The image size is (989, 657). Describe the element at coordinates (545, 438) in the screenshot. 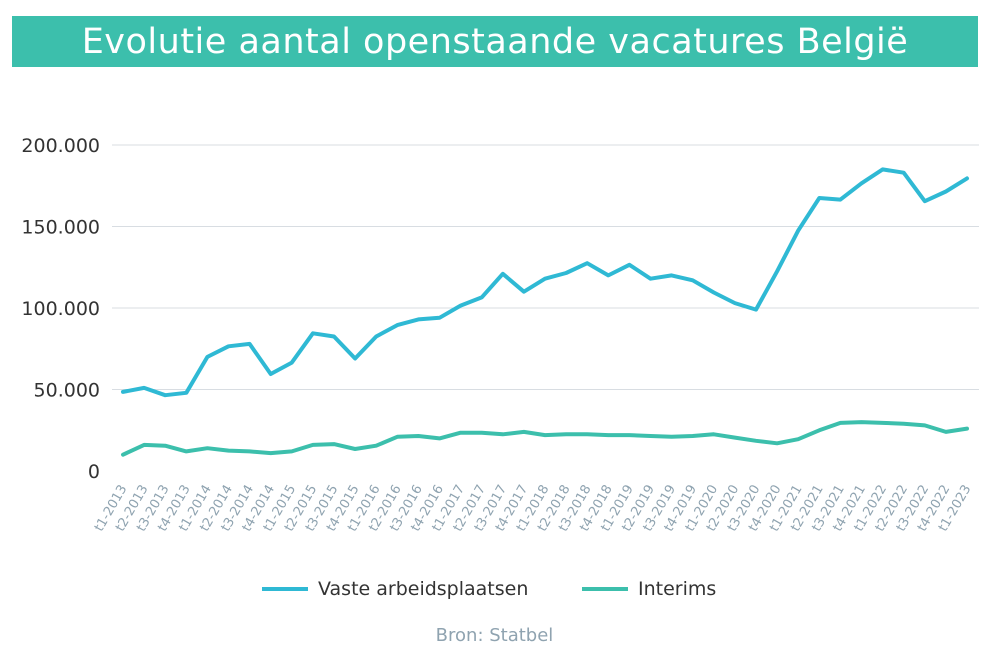

I see `series-line-interims` at that location.